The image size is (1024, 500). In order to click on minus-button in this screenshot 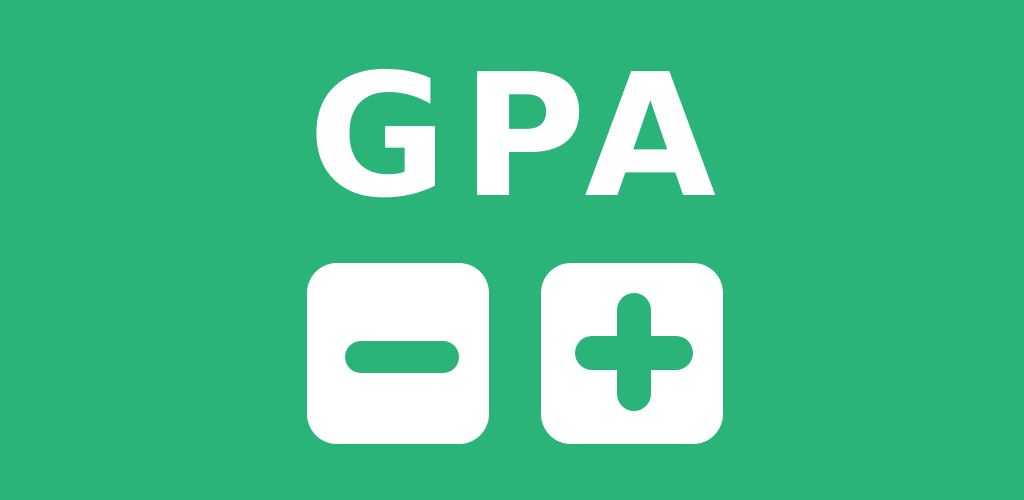, I will do `click(398, 353)`.